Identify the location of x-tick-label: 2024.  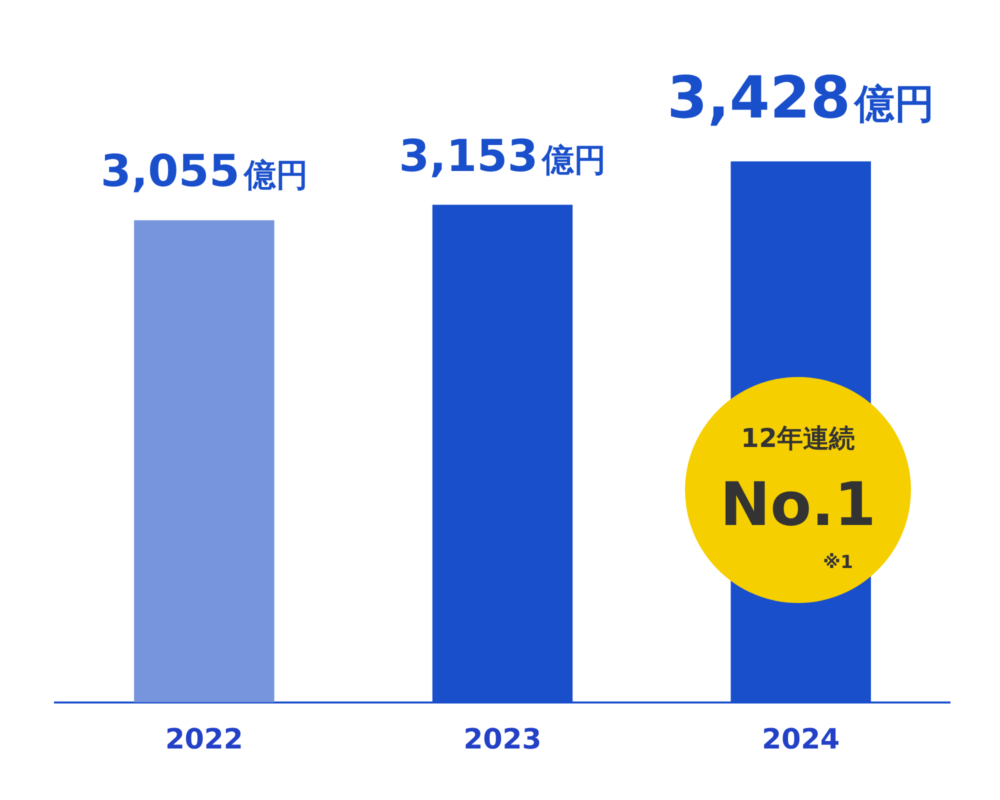
(801, 739).